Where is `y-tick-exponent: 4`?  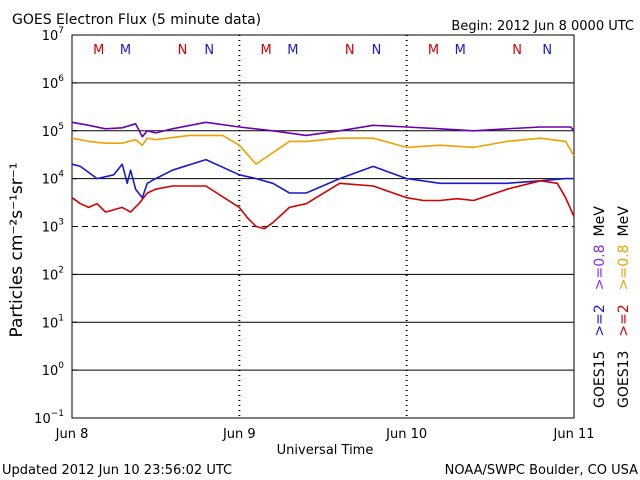 y-tick-exponent: 4 is located at coordinates (61, 175).